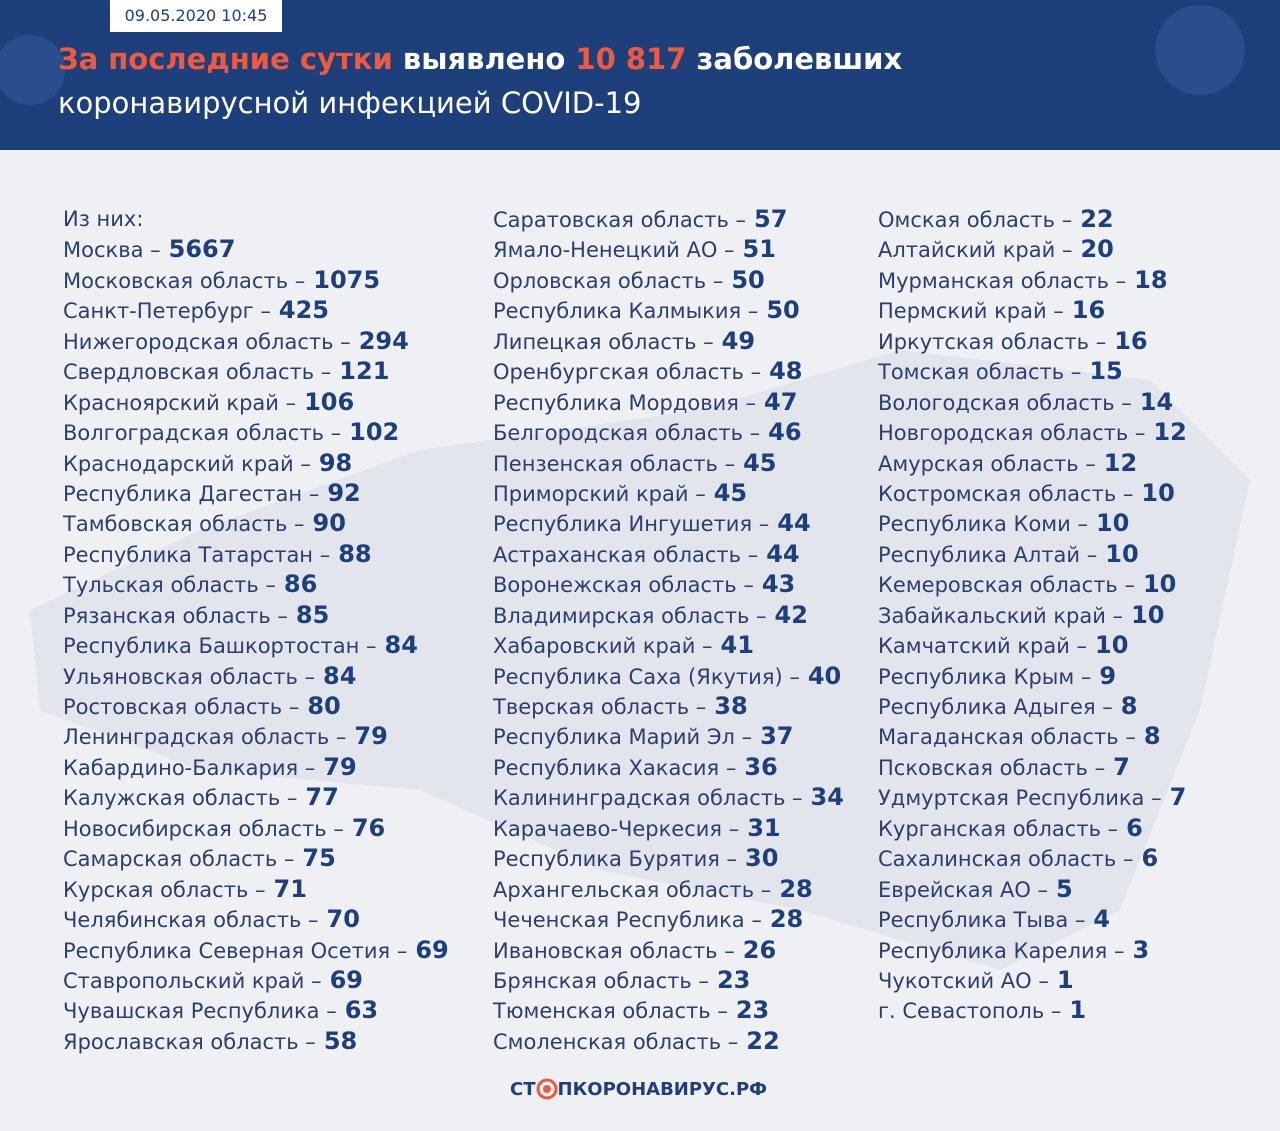 This screenshot has width=1280, height=1131. What do you see at coordinates (786, 919) in the screenshot?
I see `region-count: 28` at bounding box center [786, 919].